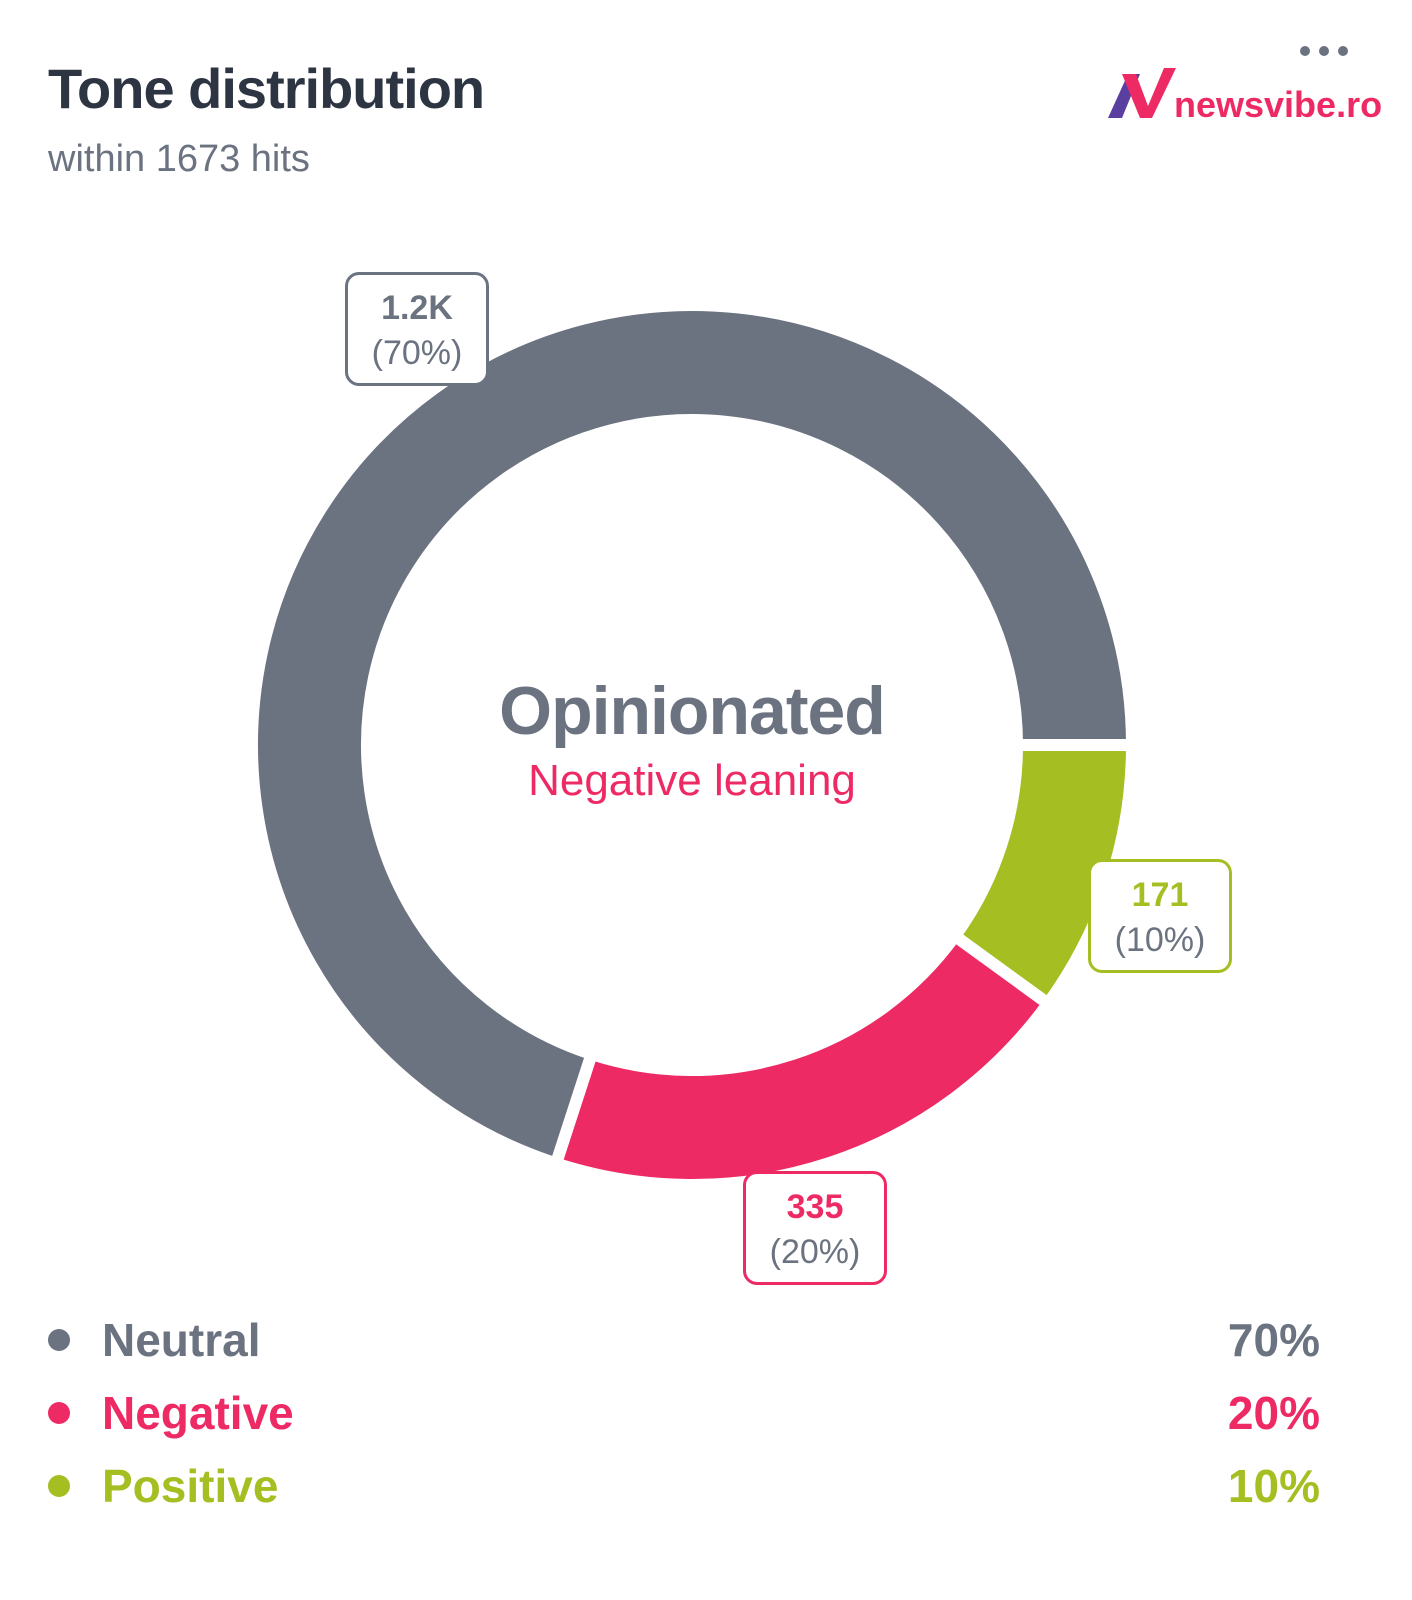 The image size is (1412, 1600). I want to click on chart-title: Tone distribution, so click(266, 88).